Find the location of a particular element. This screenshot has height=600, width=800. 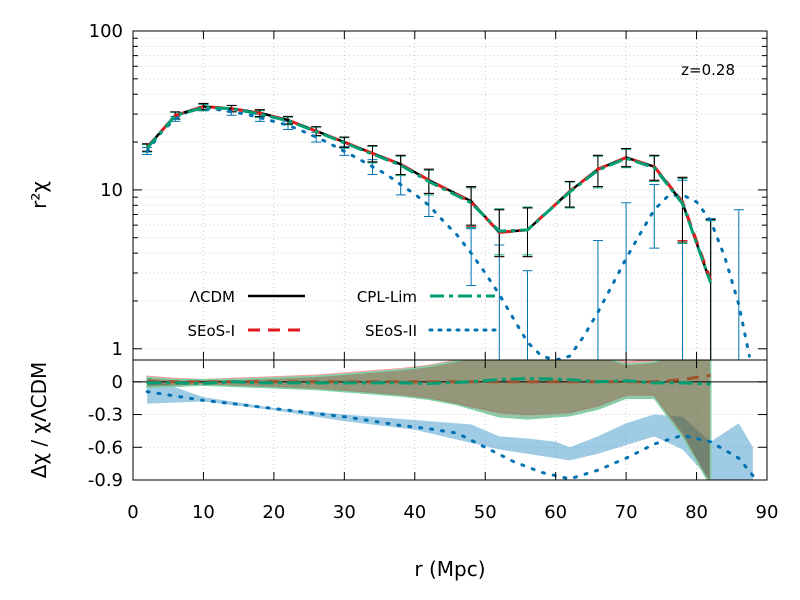

x-tick-label: 0 is located at coordinates (132, 512).